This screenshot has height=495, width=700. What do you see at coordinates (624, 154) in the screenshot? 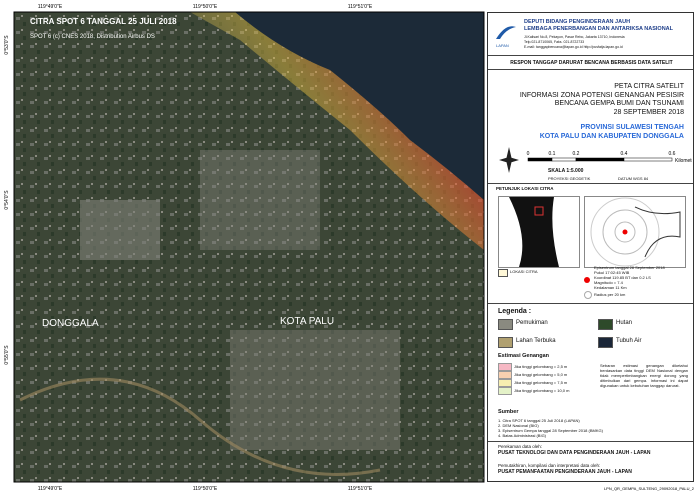
I see `scale-tick: 0.4` at bounding box center [624, 154].